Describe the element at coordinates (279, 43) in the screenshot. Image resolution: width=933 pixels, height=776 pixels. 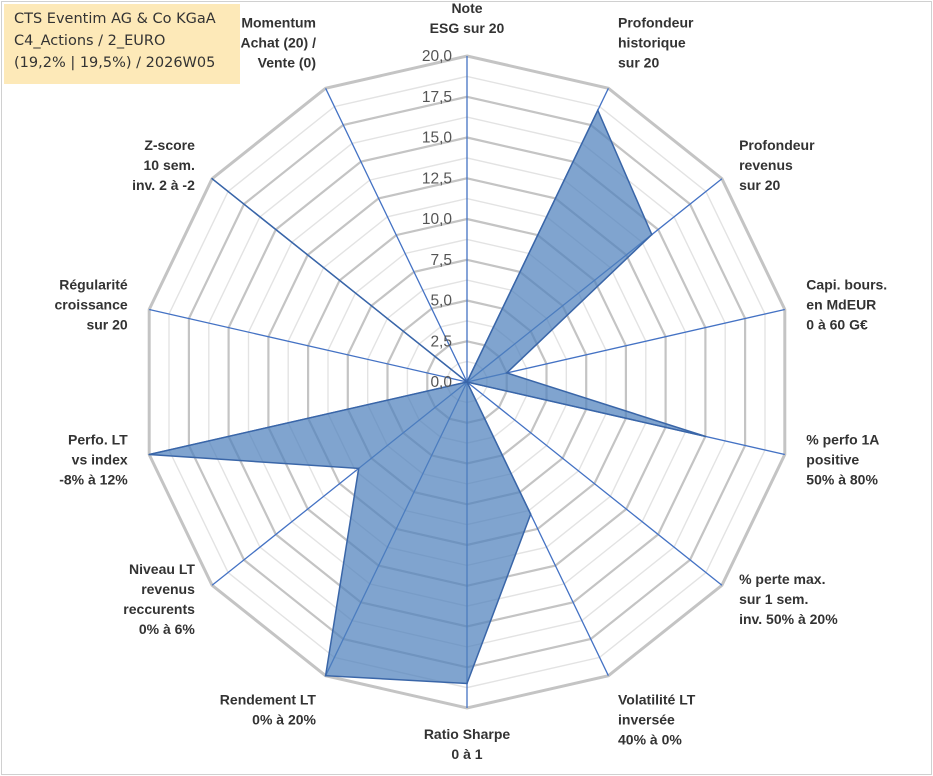
I see `category-label: Momentum Achat (20) / Vente (0)` at that location.